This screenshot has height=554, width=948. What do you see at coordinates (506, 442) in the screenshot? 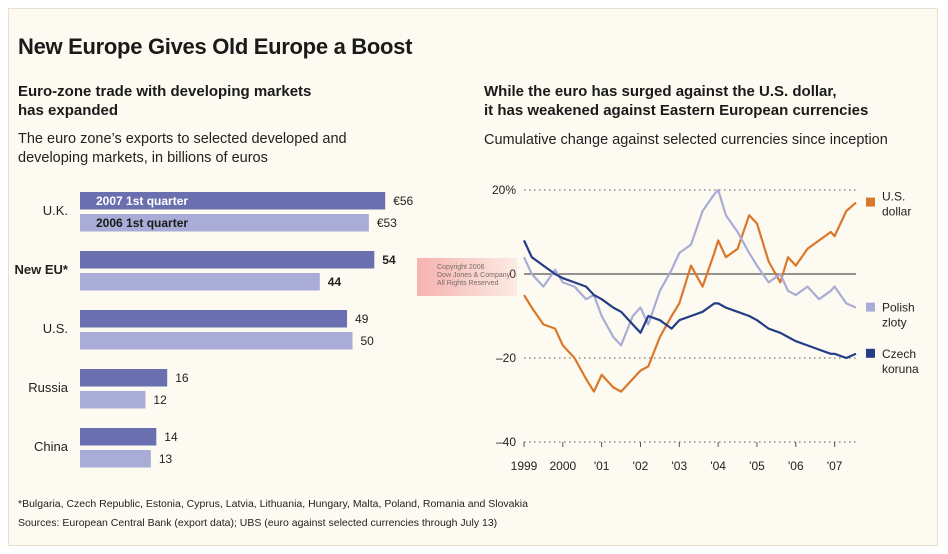
I see `y-tick-label: –40` at bounding box center [506, 442].